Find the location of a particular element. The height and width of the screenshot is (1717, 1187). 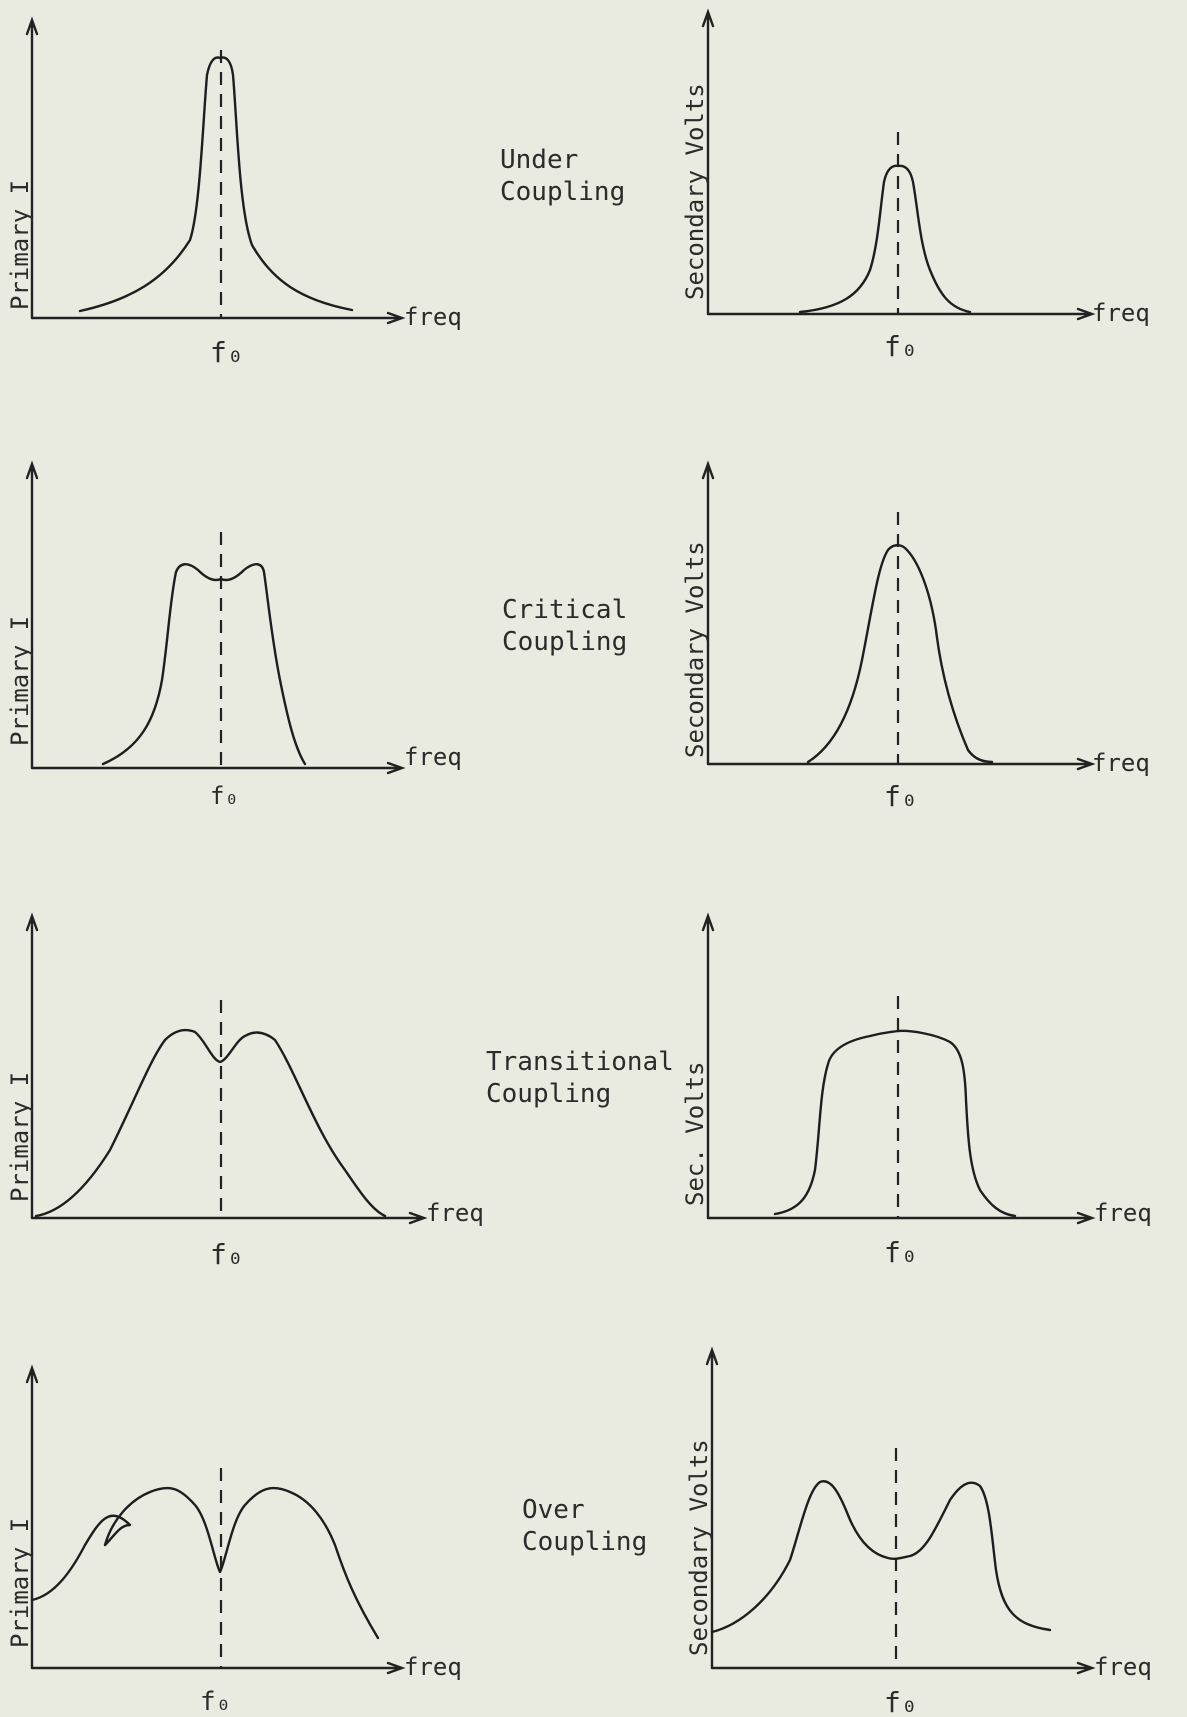

primary-plot-under: Primary I freq f₀ is located at coordinates (234, 192).